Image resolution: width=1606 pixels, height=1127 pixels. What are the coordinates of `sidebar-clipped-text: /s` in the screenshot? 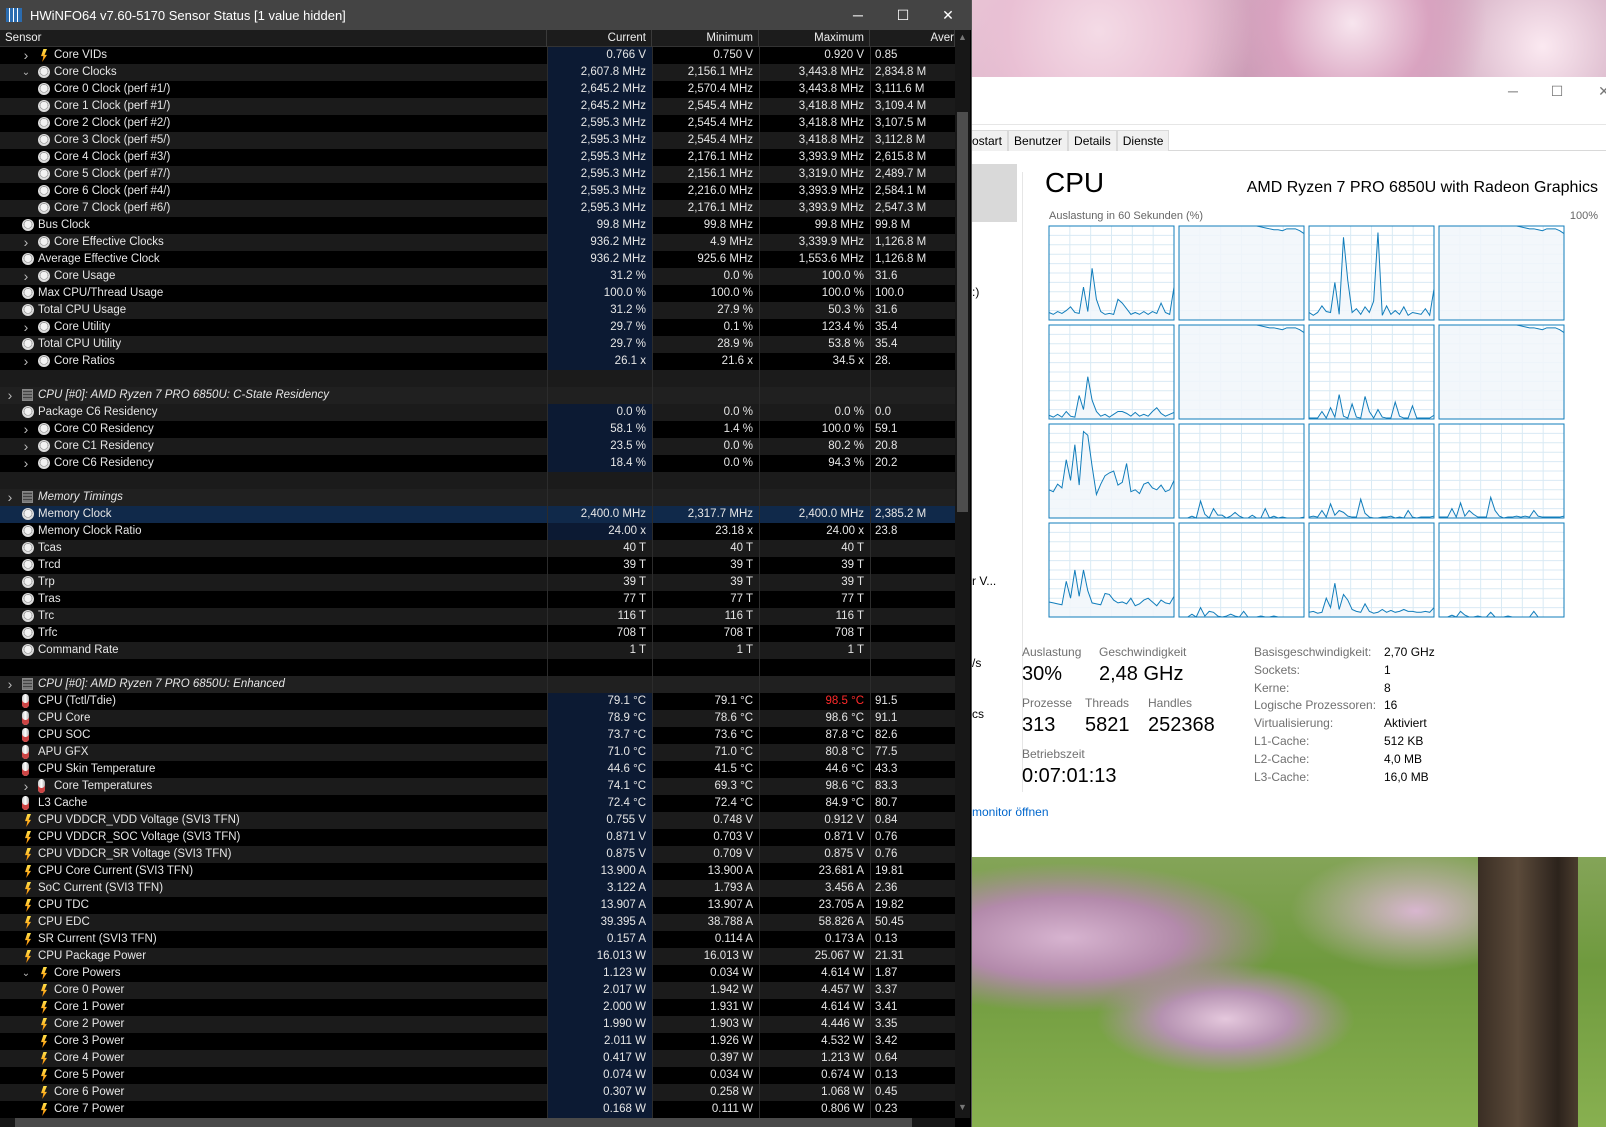 It's located at (977, 663).